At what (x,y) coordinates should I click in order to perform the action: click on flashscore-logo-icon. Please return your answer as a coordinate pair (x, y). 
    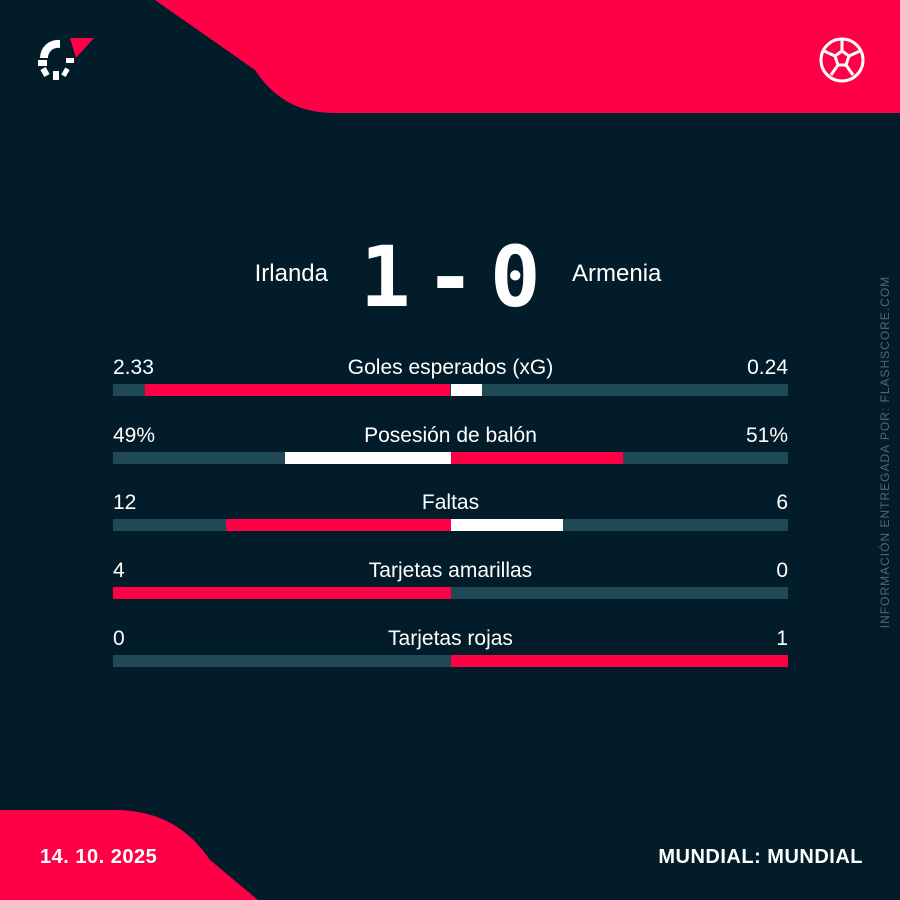
    Looking at the image, I should click on (66, 59).